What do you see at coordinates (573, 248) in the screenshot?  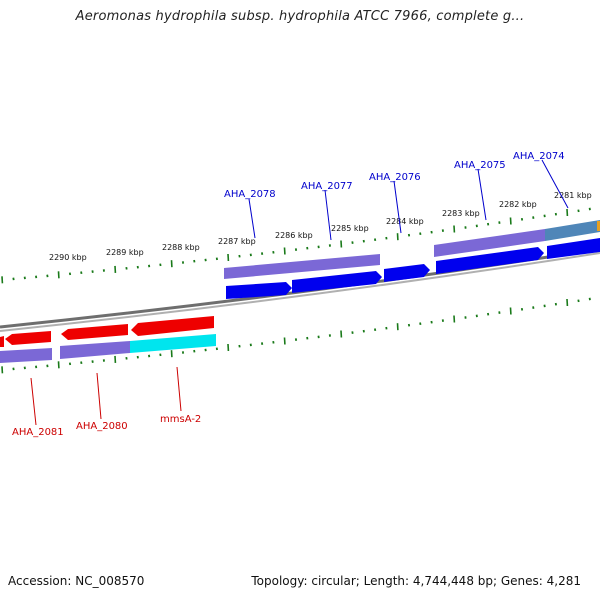 I see `gene-AHA_2074-arrow` at bounding box center [573, 248].